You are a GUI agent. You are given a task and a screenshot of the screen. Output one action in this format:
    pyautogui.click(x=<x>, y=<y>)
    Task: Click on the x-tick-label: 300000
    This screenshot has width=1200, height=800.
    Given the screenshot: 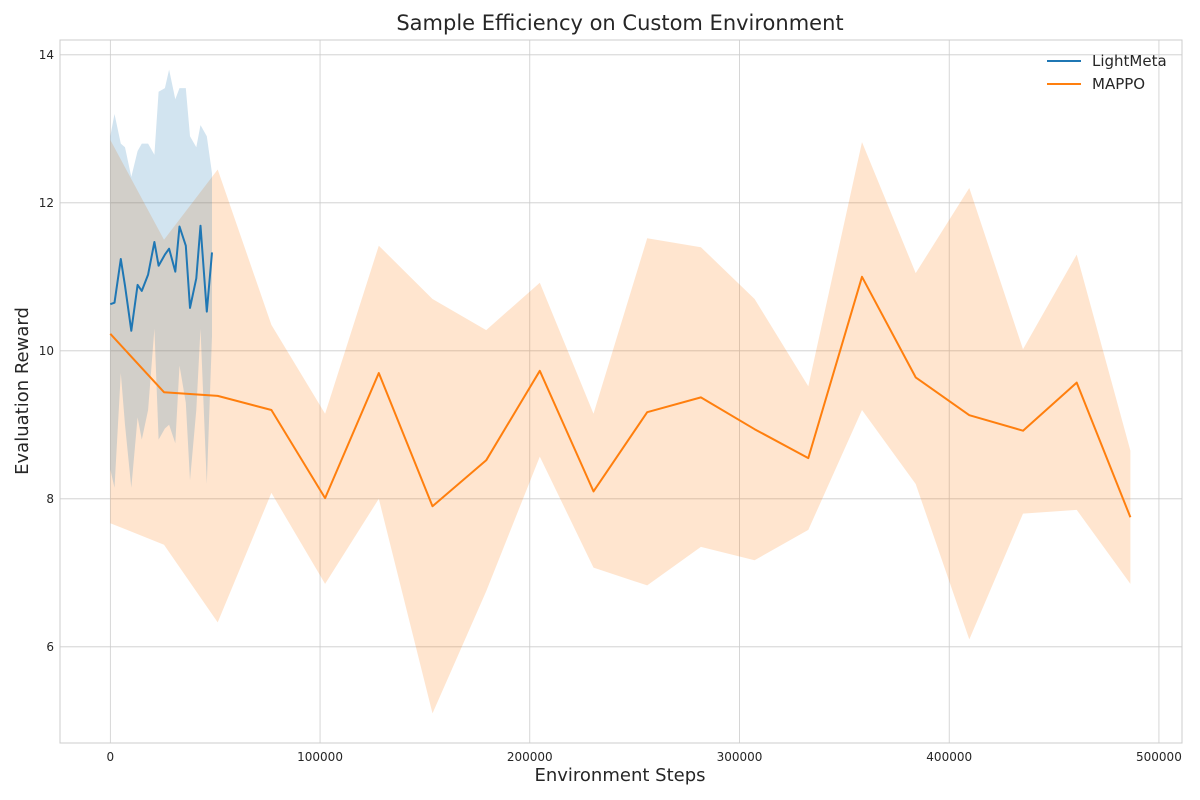 What is the action you would take?
    pyautogui.click(x=740, y=757)
    